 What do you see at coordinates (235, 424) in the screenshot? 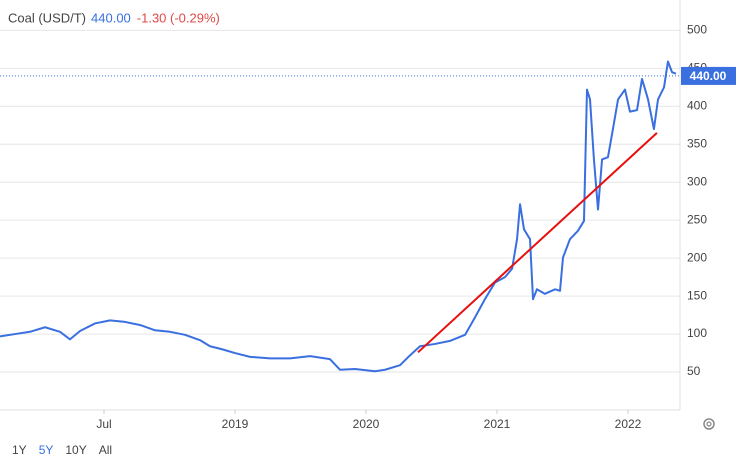
I see `x-tick-label: 2019` at bounding box center [235, 424].